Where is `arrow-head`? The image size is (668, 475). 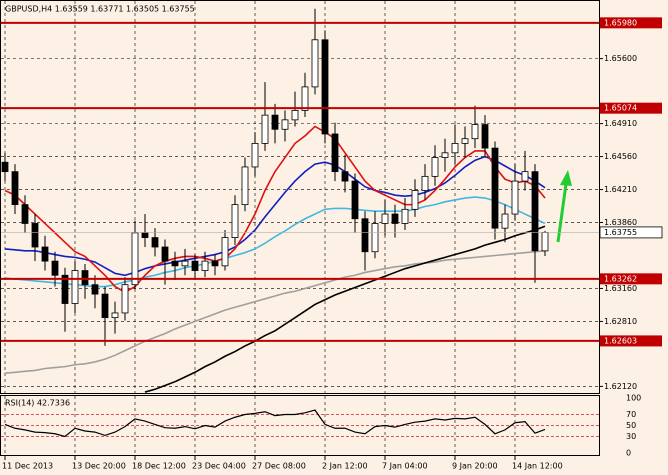
arrow-head is located at coordinates (566, 178).